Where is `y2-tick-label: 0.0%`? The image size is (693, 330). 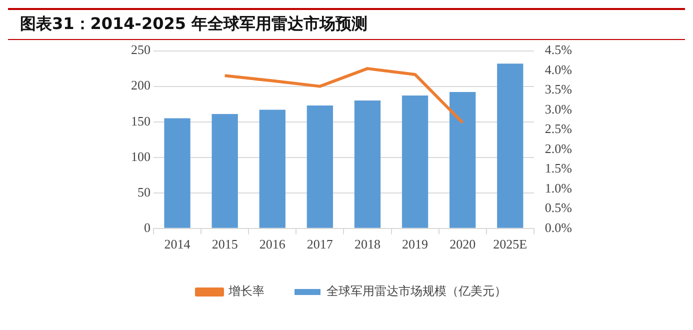
y2-tick-label: 0.0% is located at coordinates (558, 227).